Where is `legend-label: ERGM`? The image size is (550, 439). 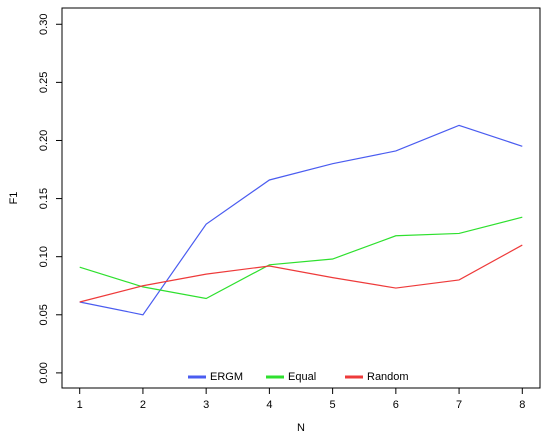
legend-label: ERGM is located at coordinates (226, 377).